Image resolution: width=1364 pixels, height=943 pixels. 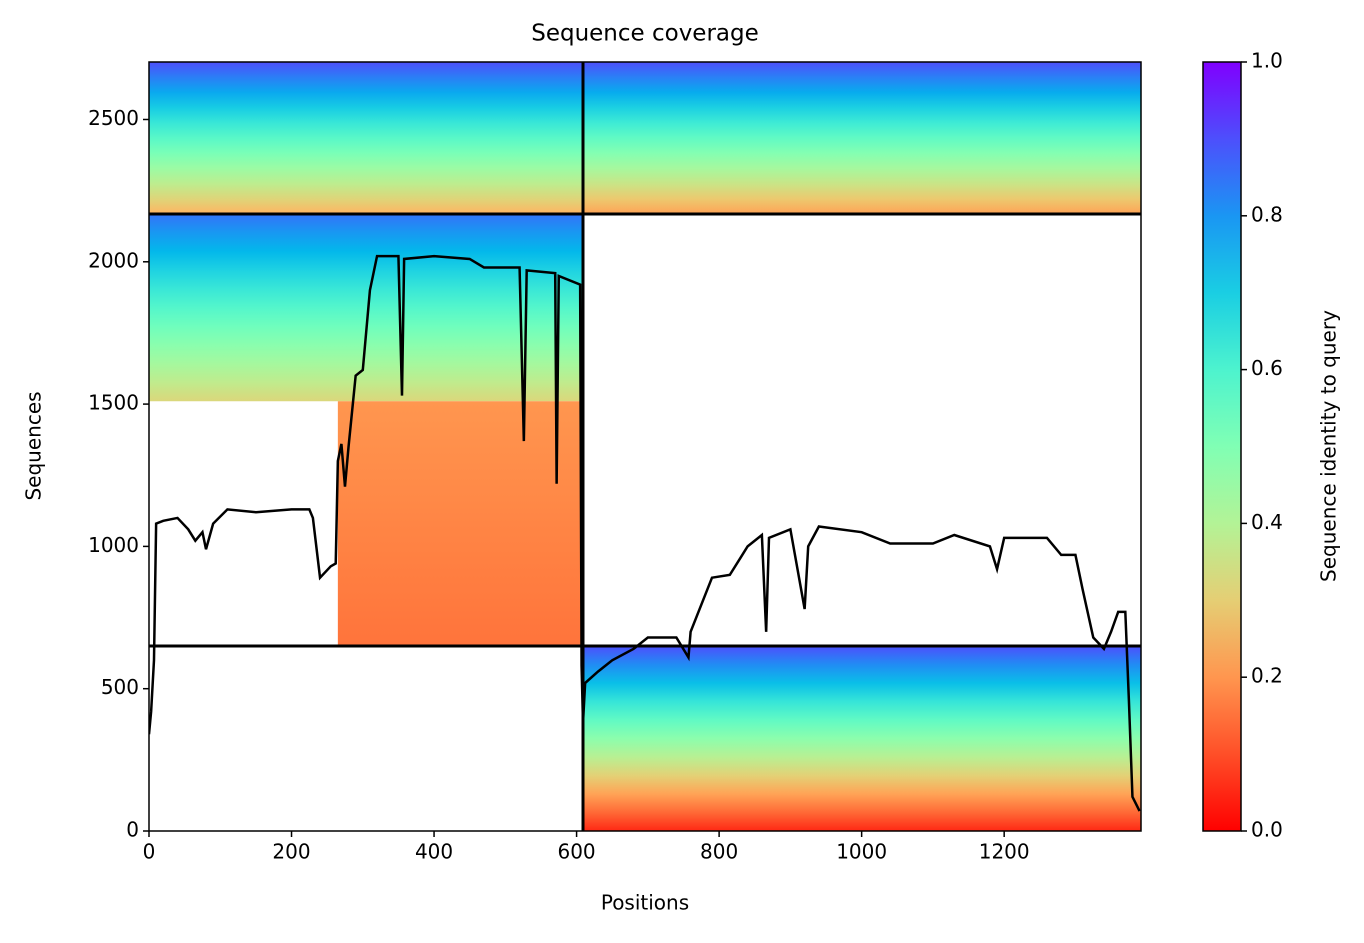 I want to click on y-tick-label: 2500, so click(x=113, y=118).